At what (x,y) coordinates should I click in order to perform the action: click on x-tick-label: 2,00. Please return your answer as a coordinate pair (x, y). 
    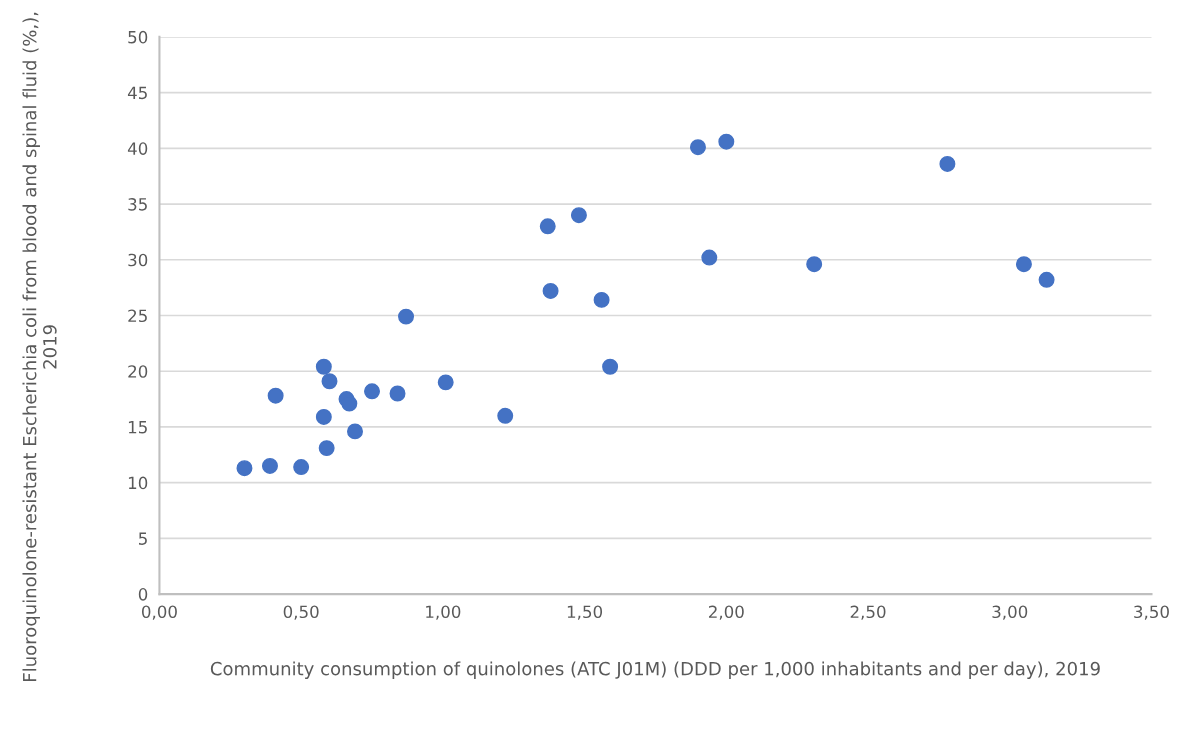
    Looking at the image, I should click on (726, 612).